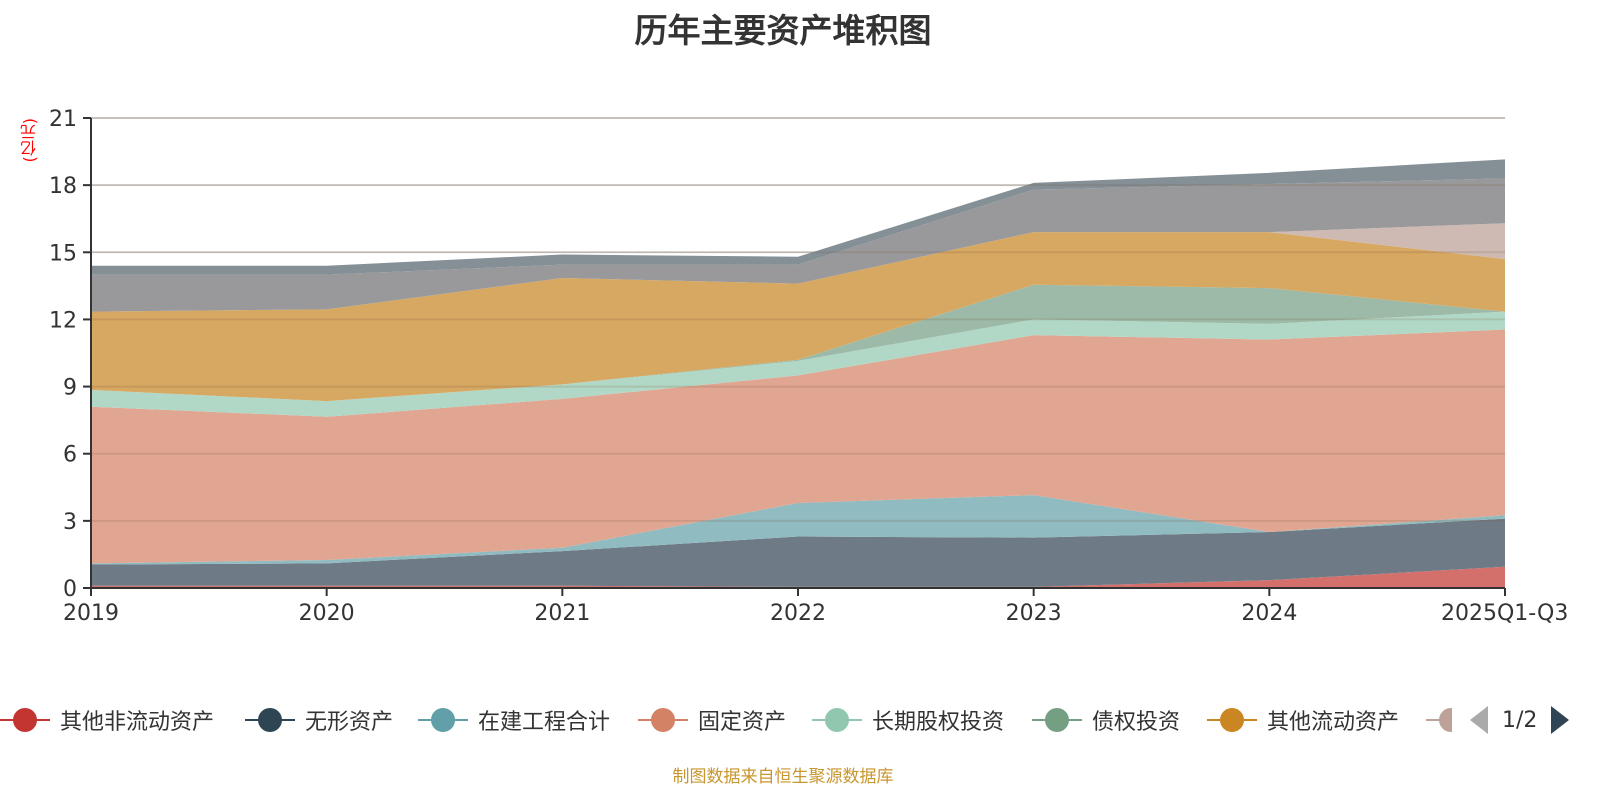 This screenshot has width=1600, height=800. What do you see at coordinates (70, 455) in the screenshot?
I see `y-tick-label: 6` at bounding box center [70, 455].